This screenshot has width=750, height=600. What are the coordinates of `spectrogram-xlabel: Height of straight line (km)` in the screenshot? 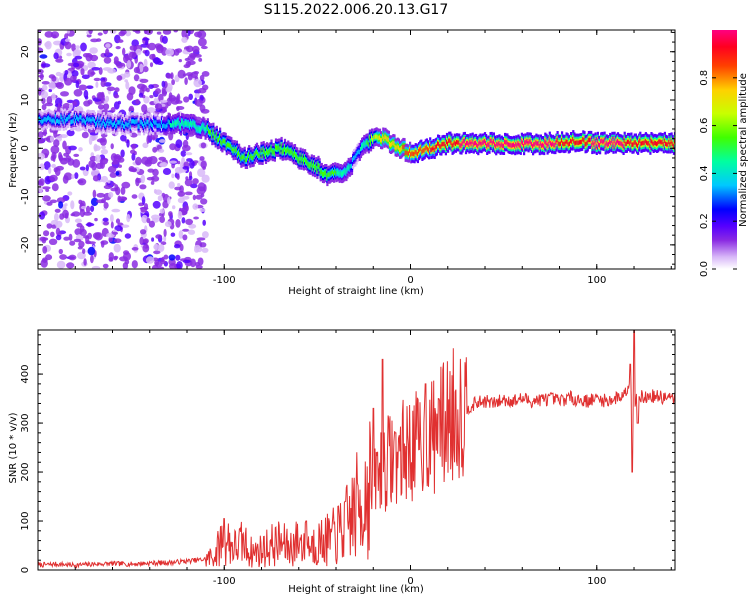 It's located at (356, 291).